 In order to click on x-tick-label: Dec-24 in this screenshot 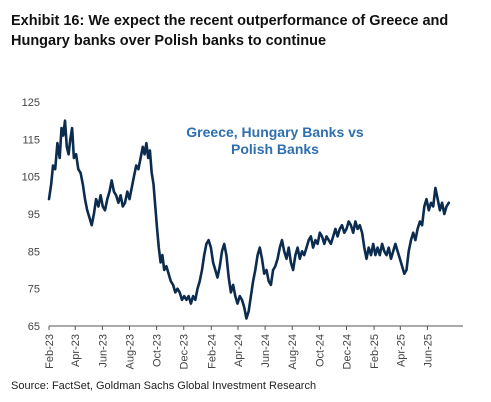, I will do `click(347, 351)`.